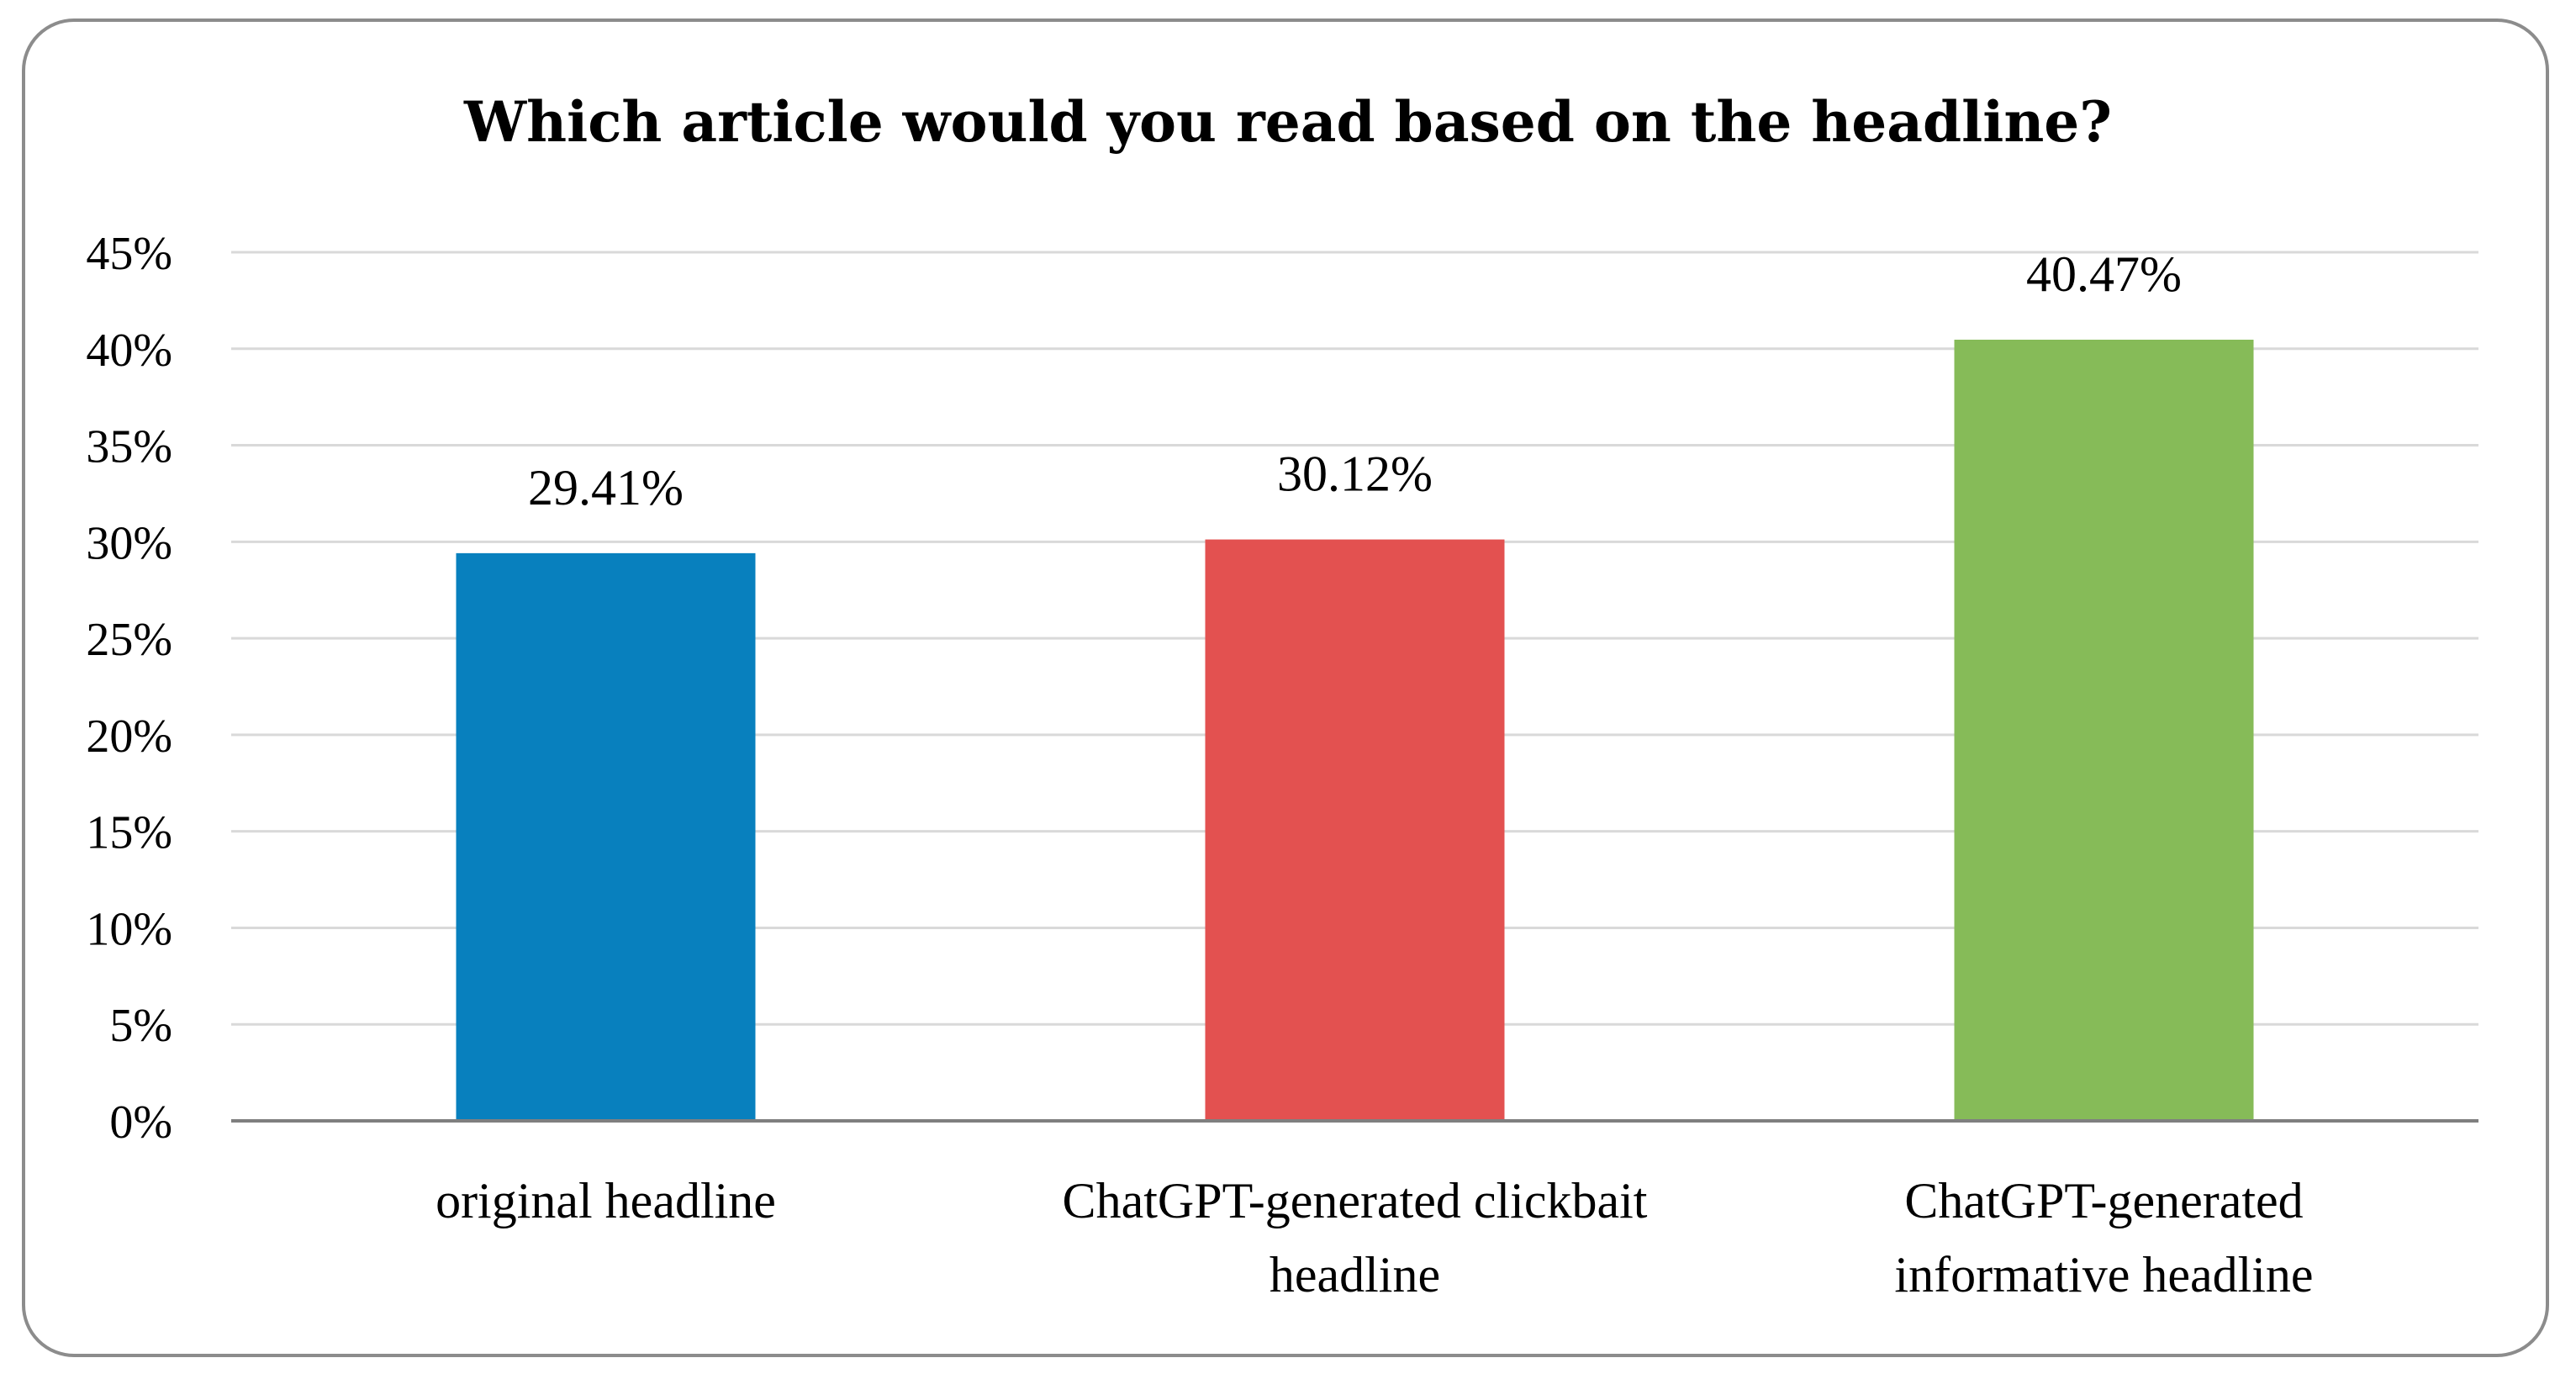  I want to click on category-label: informative headline, so click(2104, 1274).